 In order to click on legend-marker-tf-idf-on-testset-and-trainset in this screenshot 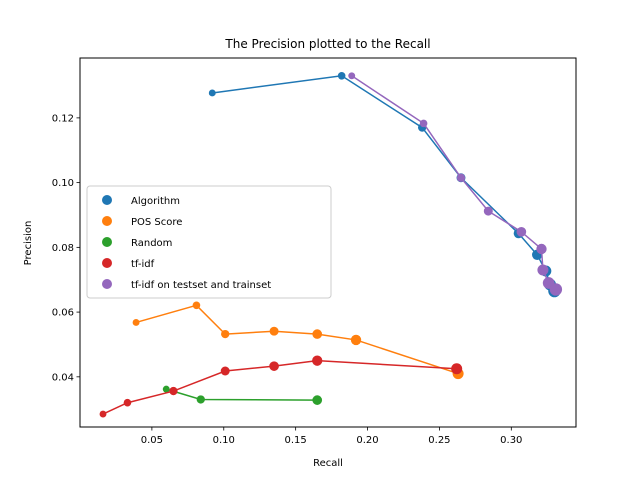, I will do `click(107, 284)`.